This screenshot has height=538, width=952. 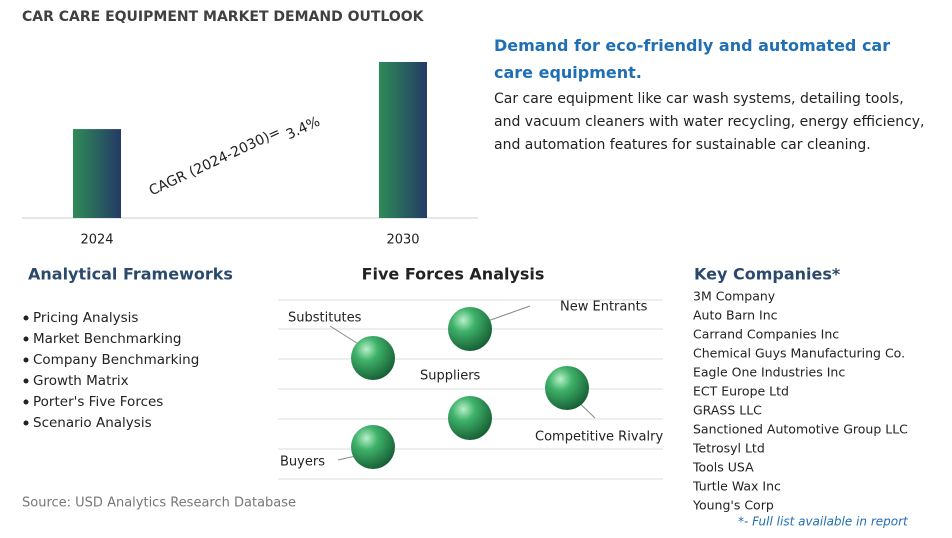 I want to click on company: Auto Barn Inc, so click(x=735, y=315).